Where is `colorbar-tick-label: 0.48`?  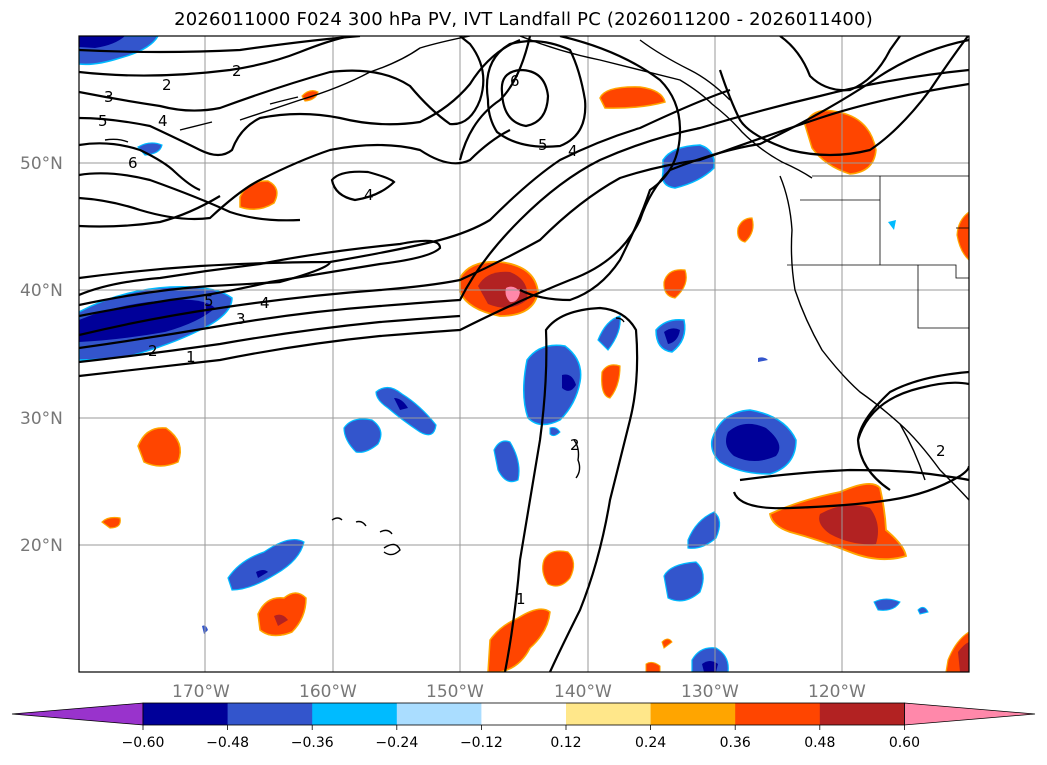
colorbar-tick-label: 0.48 is located at coordinates (819, 743).